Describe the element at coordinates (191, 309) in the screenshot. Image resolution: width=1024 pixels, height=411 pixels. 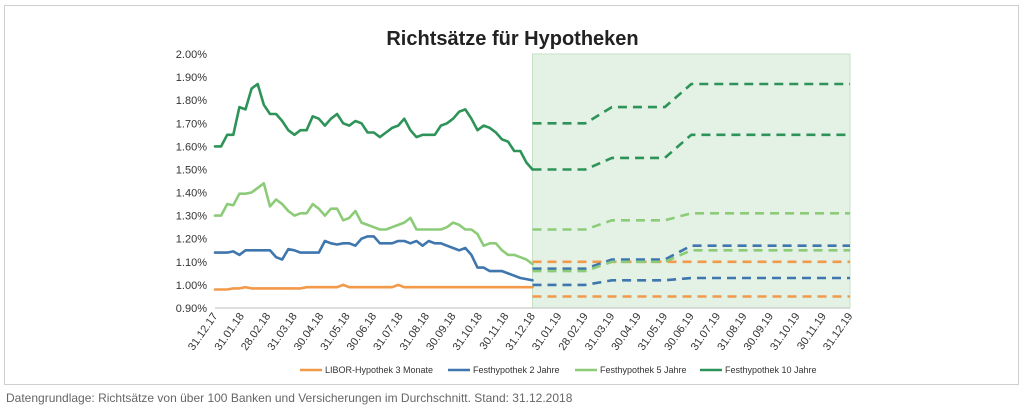
I see `y-tick-label: 0.90%` at that location.